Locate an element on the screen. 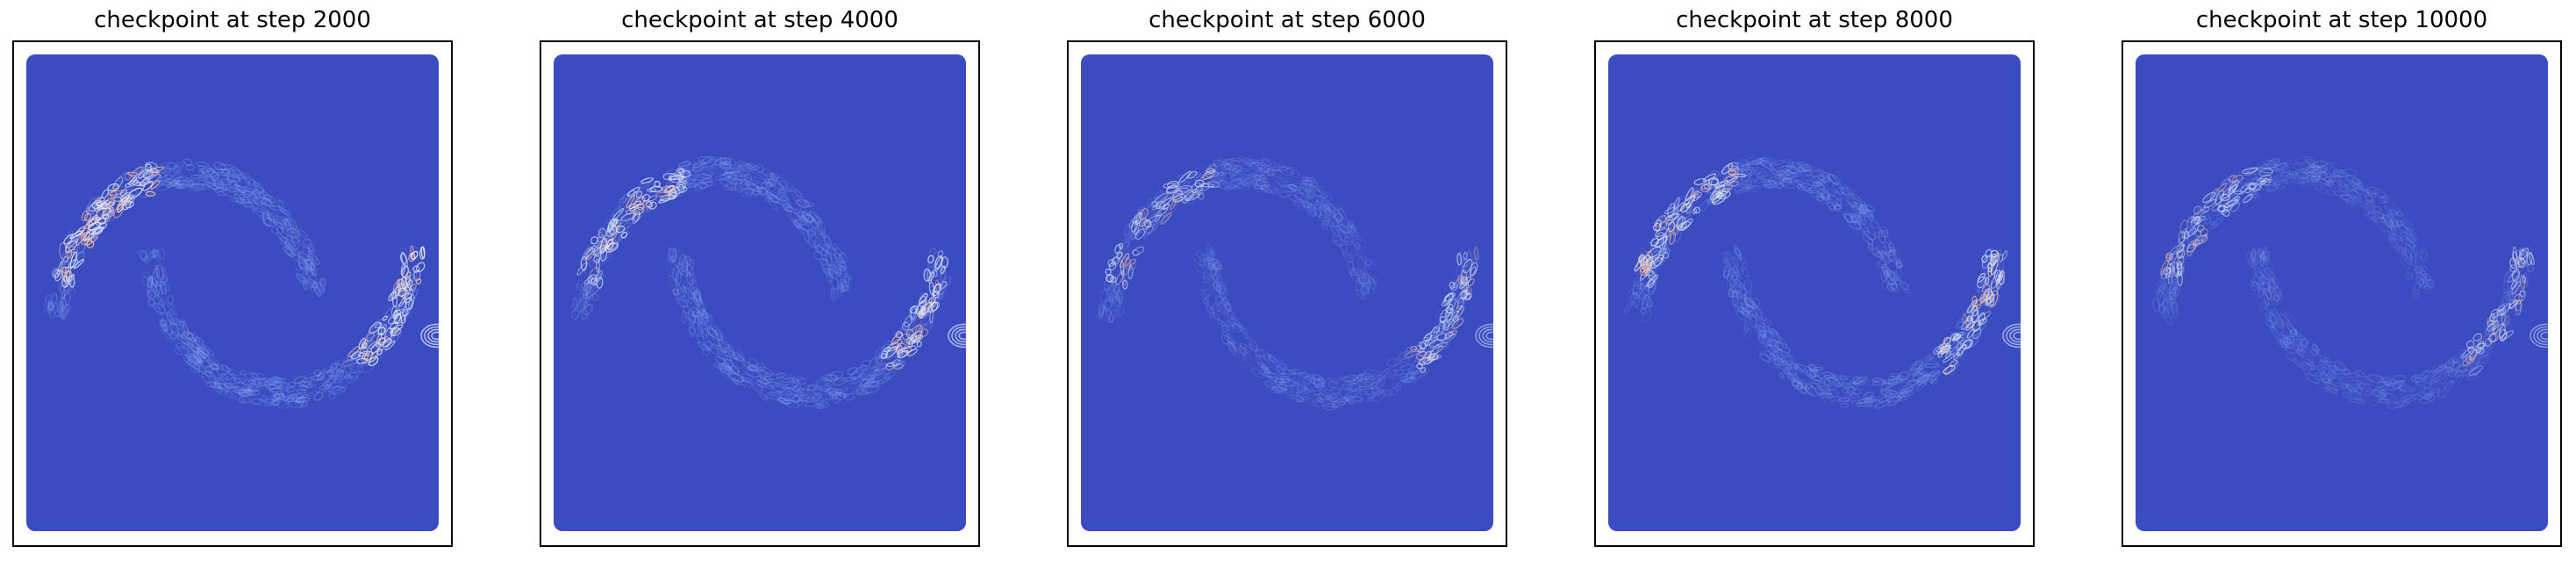 The image size is (2576, 561). chart-title: checkpoint at step 8000 is located at coordinates (1814, 20).